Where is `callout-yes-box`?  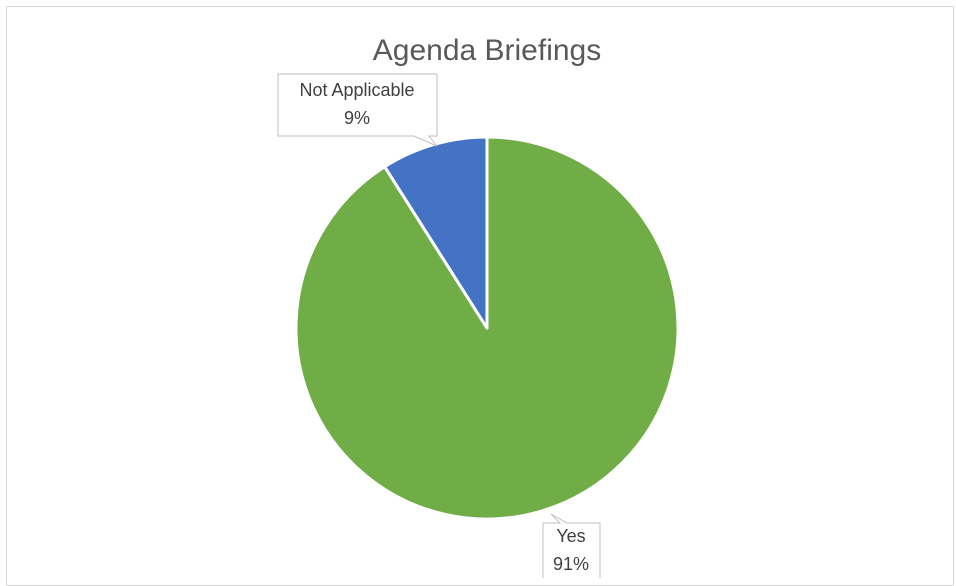 callout-yes-box is located at coordinates (571, 545).